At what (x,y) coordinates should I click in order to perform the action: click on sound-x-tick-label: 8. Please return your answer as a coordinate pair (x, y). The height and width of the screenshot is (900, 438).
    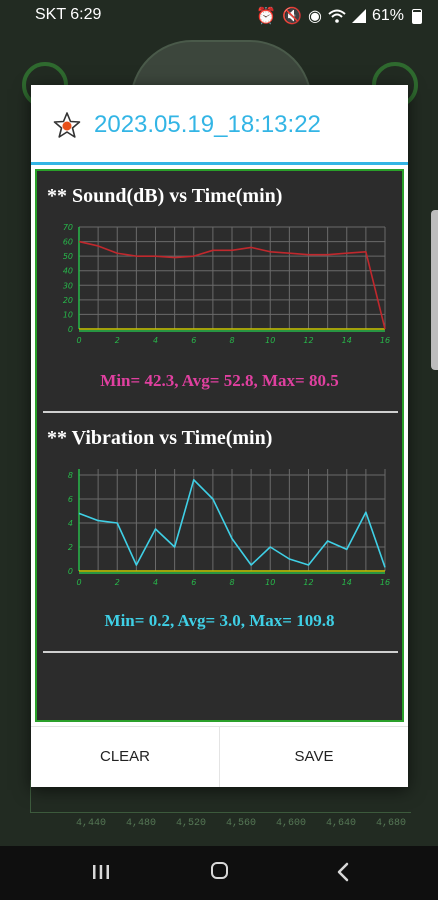
    Looking at the image, I should click on (231, 340).